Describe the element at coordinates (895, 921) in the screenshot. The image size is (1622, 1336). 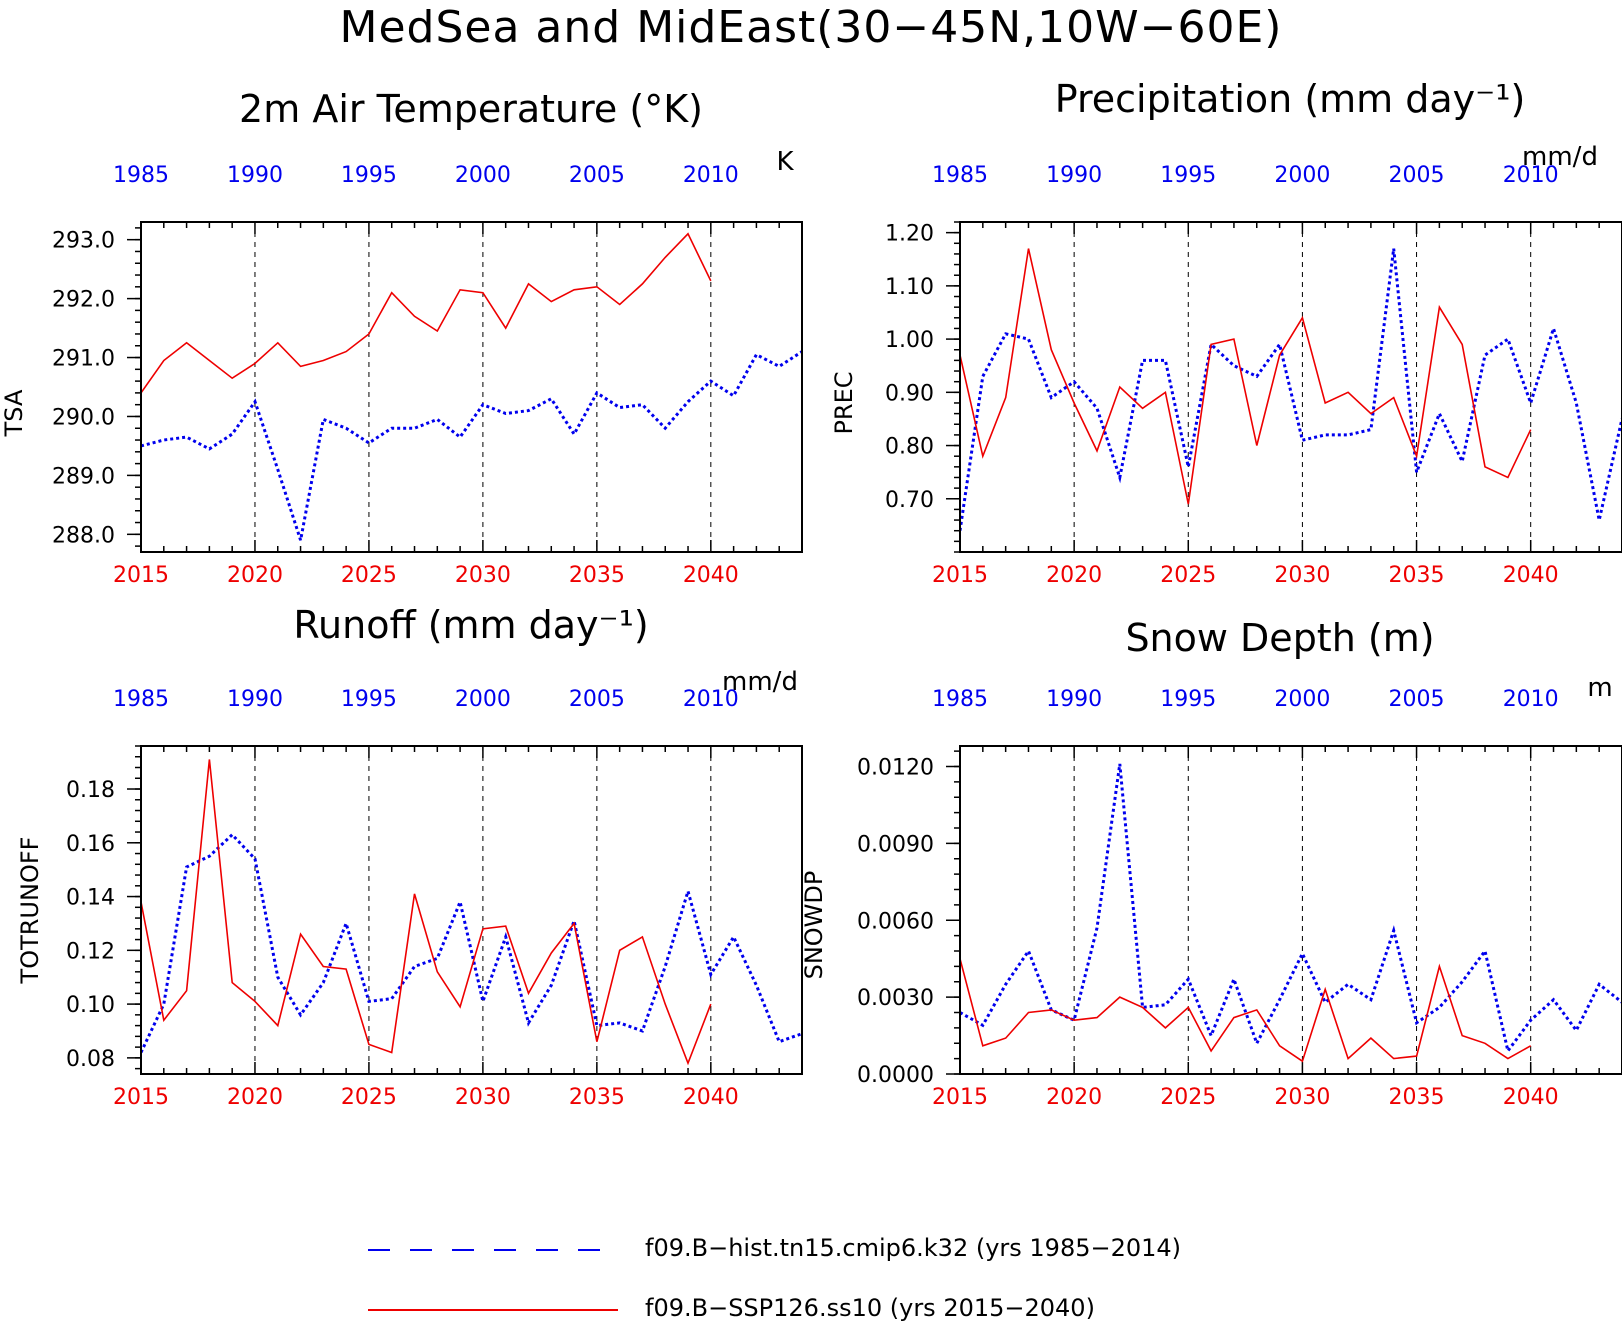
I see `y-tick-label: 0.0060` at that location.